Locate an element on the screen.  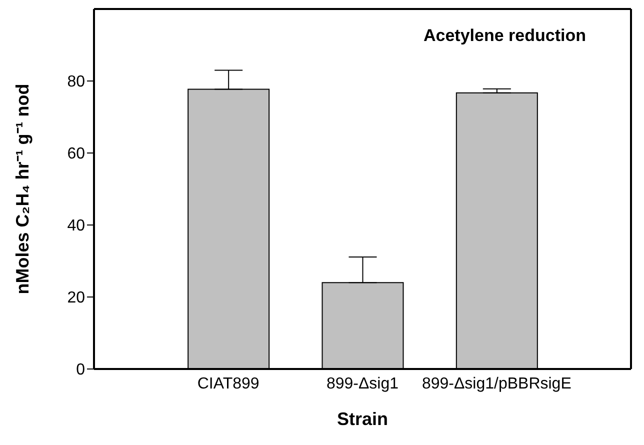
x-tick-label: 899-Δsig1 is located at coordinates (362, 383).